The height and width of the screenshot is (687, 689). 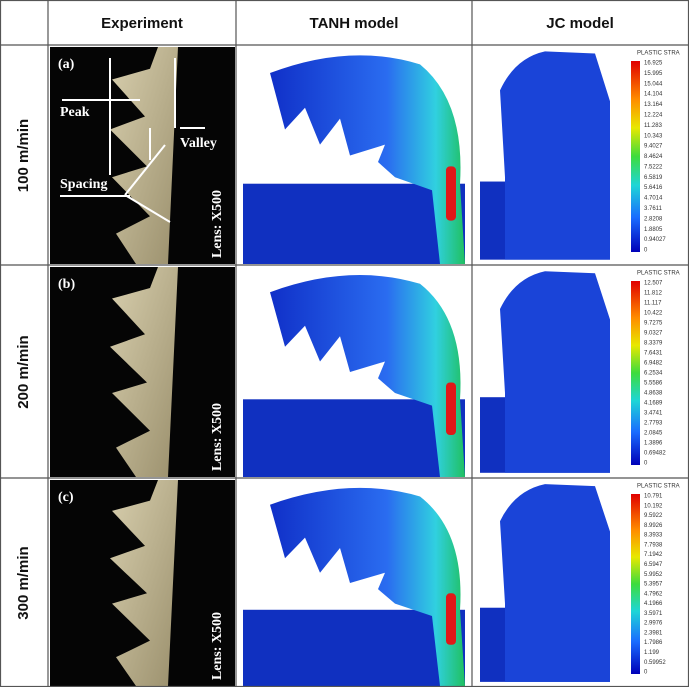 What do you see at coordinates (66, 497) in the screenshot?
I see `panel-label: (c)` at bounding box center [66, 497].